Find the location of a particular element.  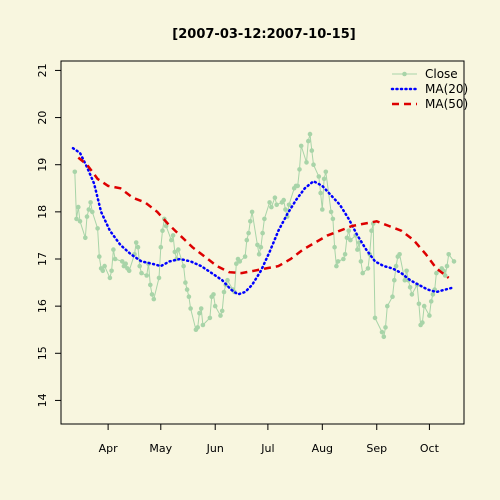

x-tick-label: Jul is located at coordinates (267, 448).